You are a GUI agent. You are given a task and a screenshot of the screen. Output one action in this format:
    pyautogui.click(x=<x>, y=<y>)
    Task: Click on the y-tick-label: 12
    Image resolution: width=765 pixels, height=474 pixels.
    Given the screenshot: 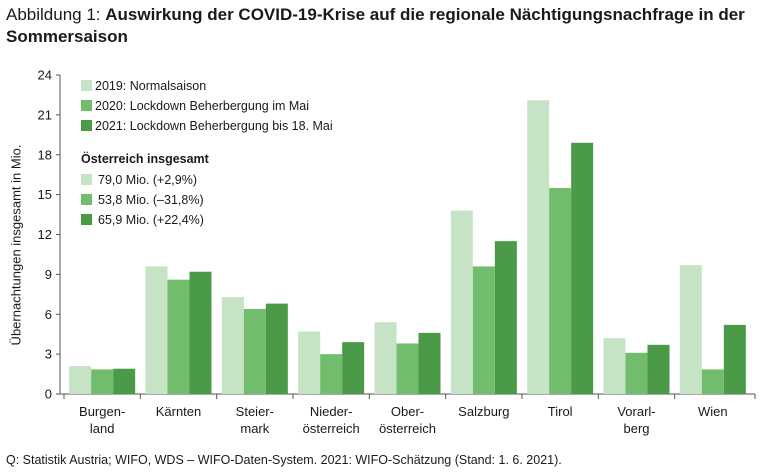 What is the action you would take?
    pyautogui.click(x=45, y=234)
    